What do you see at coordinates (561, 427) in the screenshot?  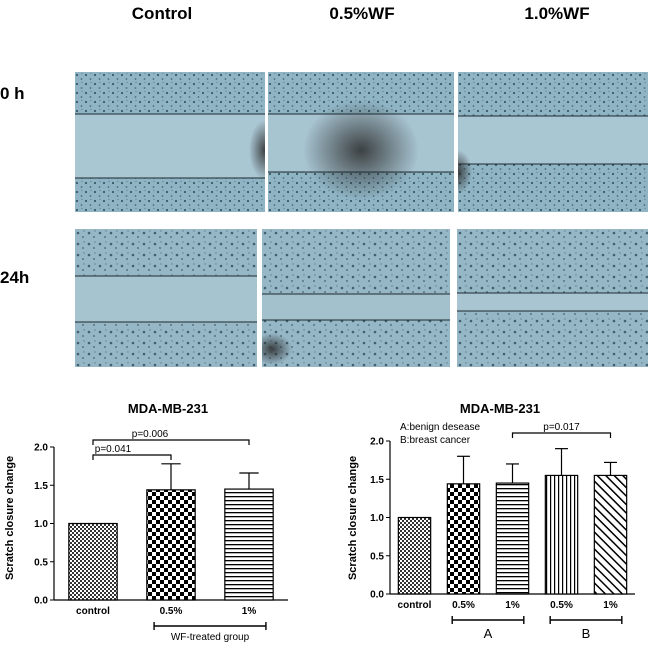 I see `p-value-label: p=0.017` at bounding box center [561, 427].